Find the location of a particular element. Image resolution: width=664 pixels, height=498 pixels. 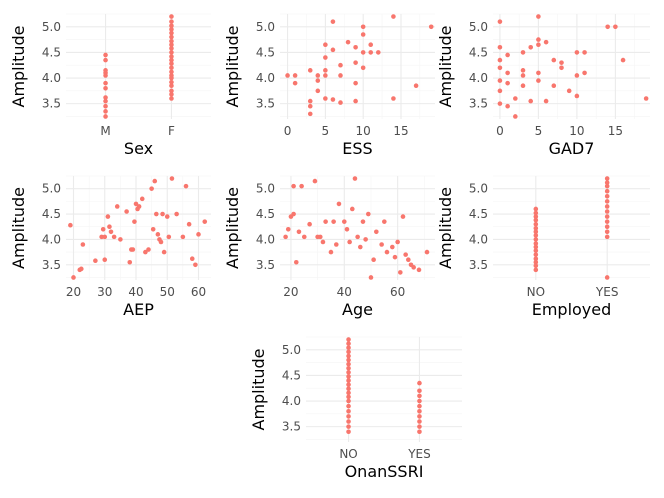

x-tick-label: 5 is located at coordinates (539, 131).